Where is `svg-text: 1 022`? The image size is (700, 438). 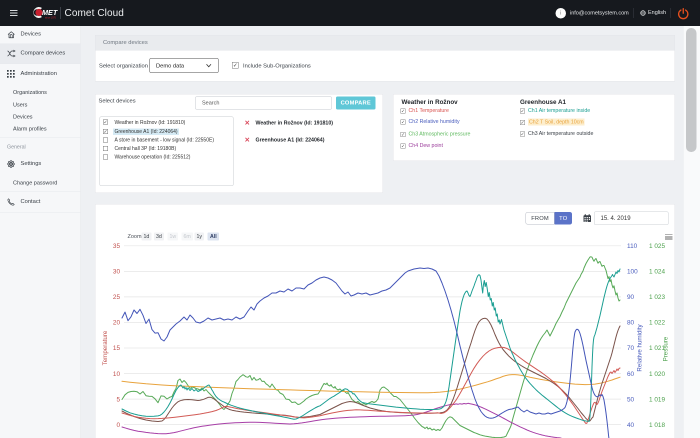
svg-text: 1 022 is located at coordinates (657, 323).